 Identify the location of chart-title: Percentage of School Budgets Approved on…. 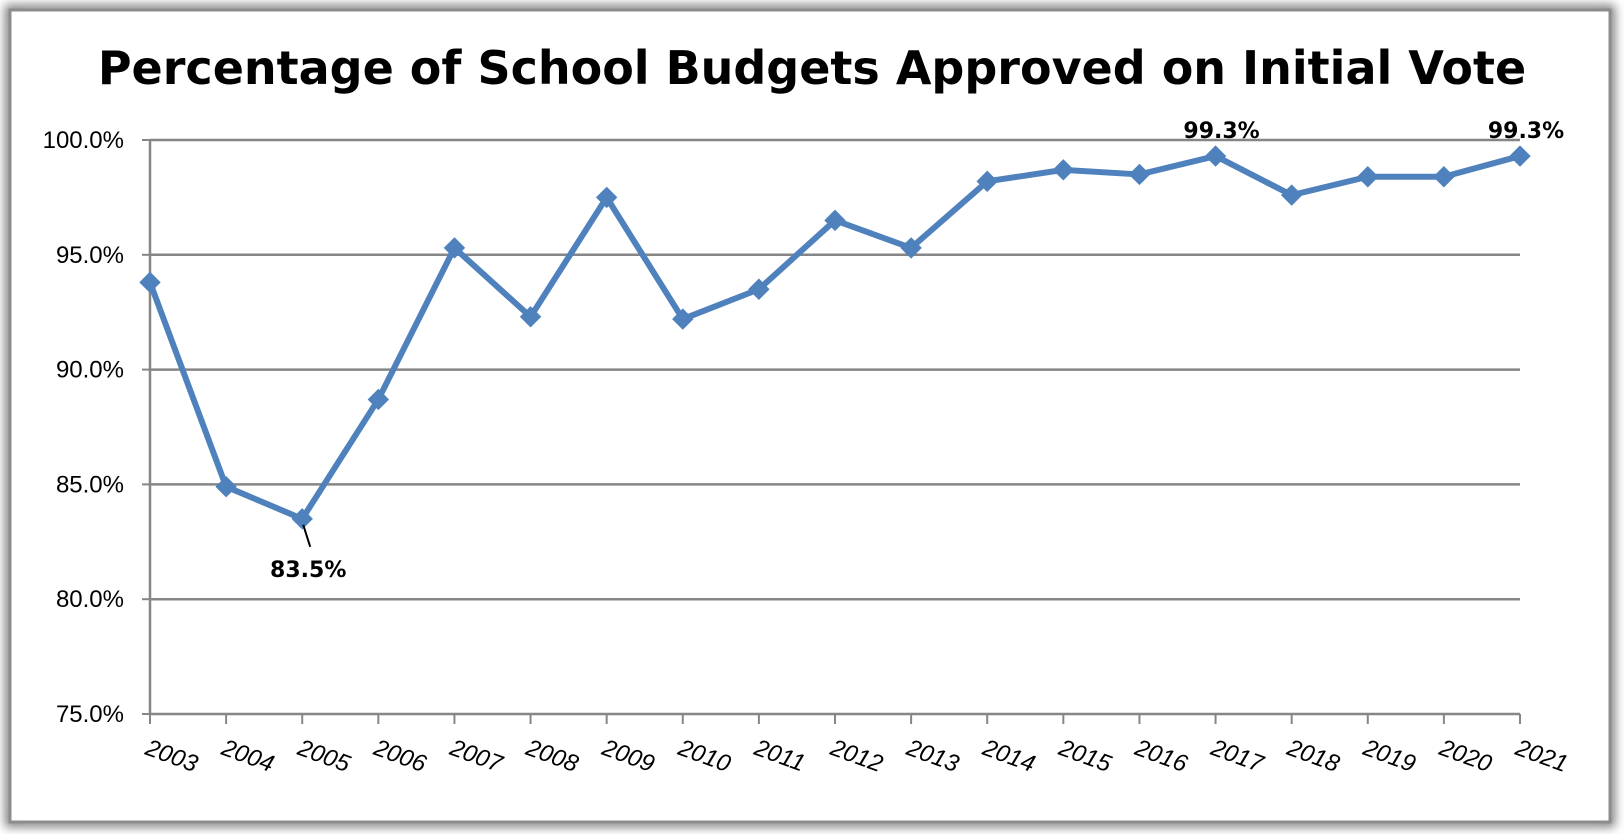
(812, 68).